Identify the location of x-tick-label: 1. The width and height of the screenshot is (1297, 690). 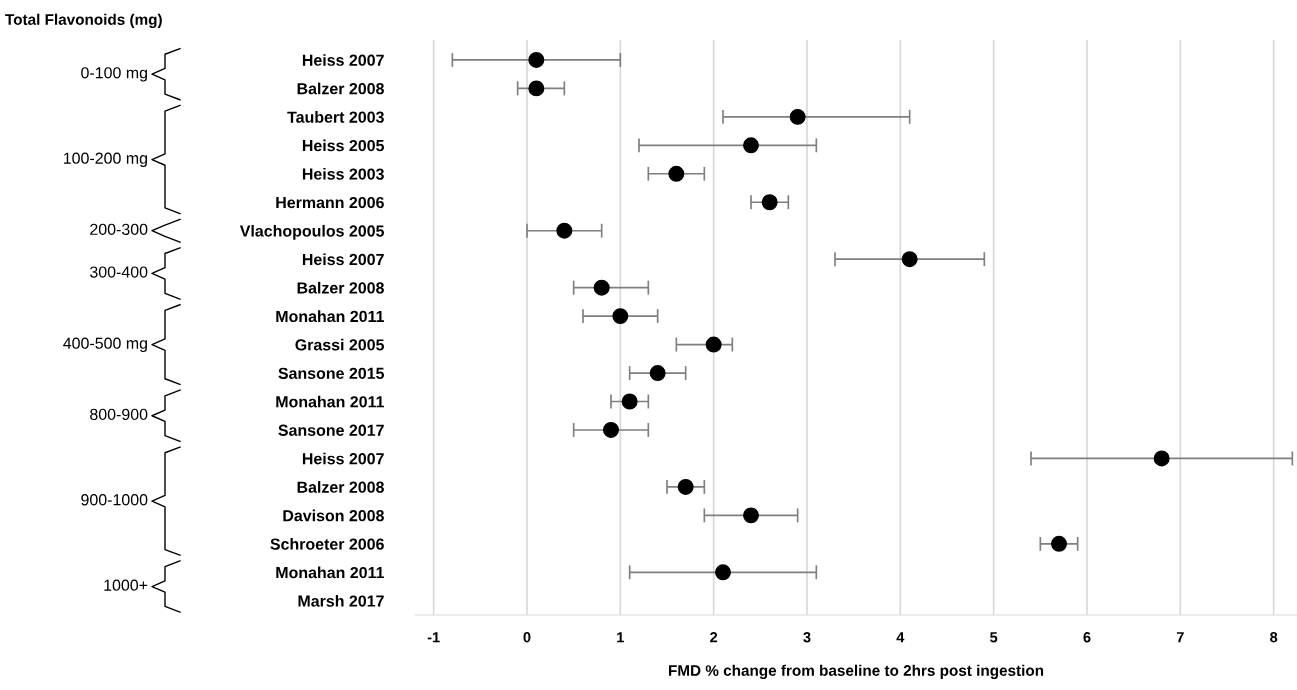
(620, 637).